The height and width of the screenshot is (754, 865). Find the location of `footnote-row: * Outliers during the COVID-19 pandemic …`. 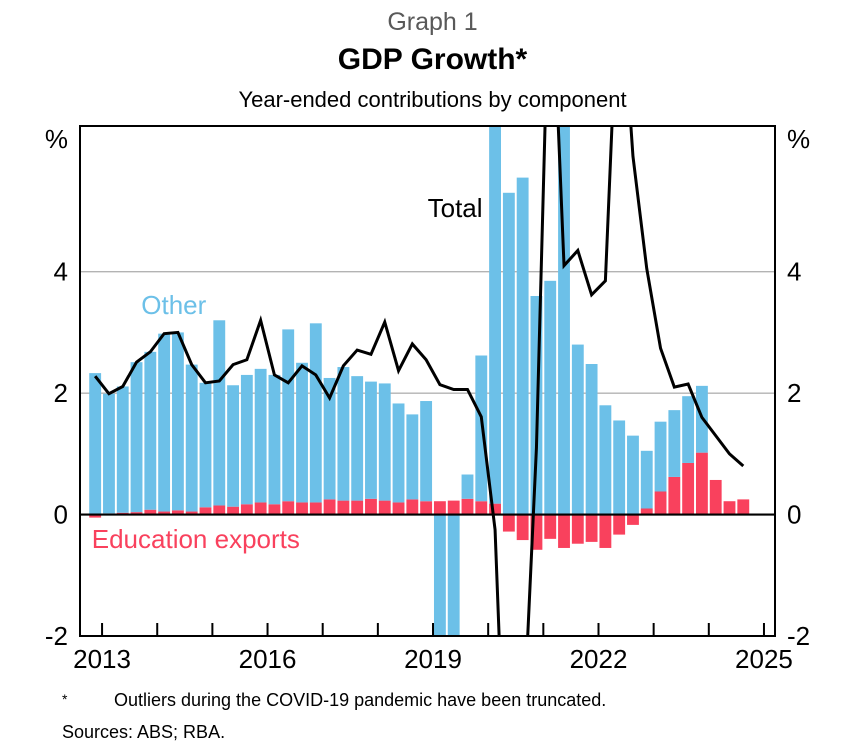

footnote-row: * Outliers during the COVID-19 pandemic … is located at coordinates (457, 700).